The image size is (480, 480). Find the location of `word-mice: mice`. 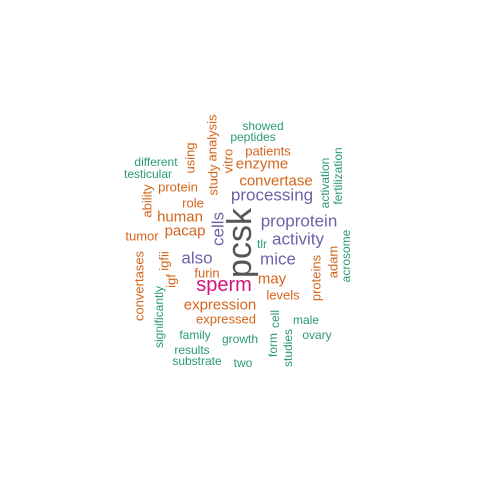

word-mice: mice is located at coordinates (278, 259).